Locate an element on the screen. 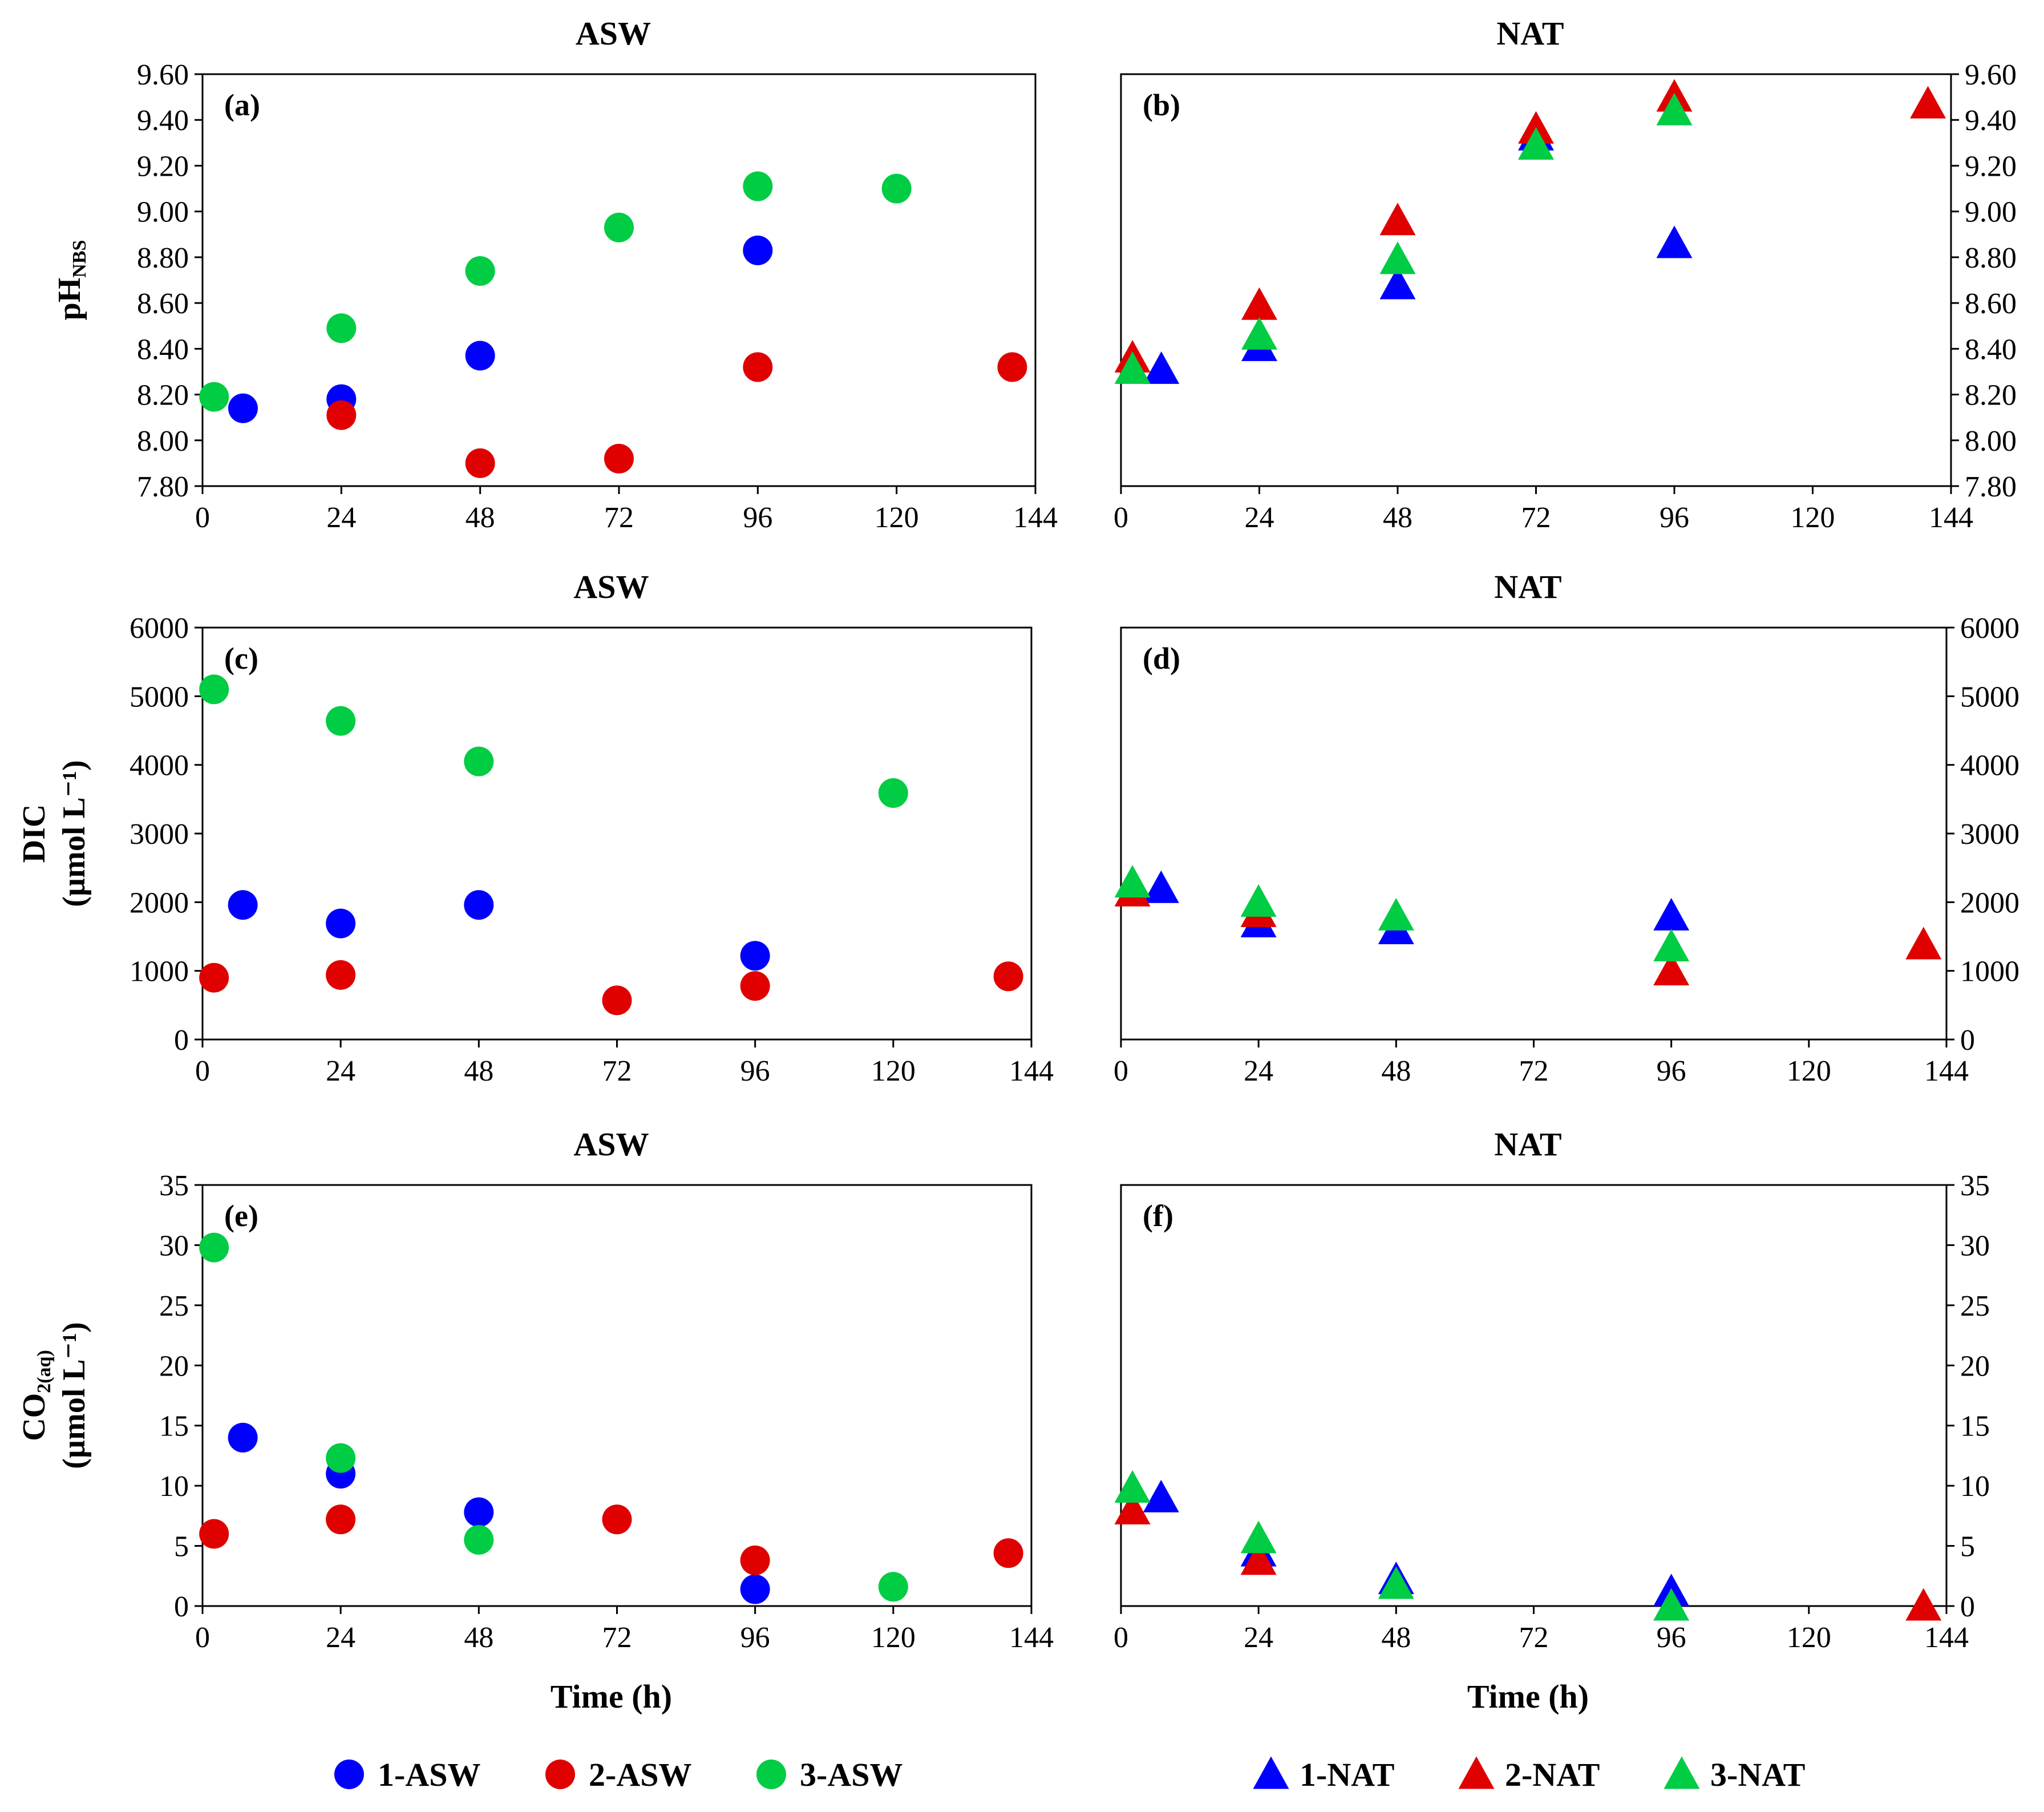  series-3-ASW is located at coordinates (553, 1417).